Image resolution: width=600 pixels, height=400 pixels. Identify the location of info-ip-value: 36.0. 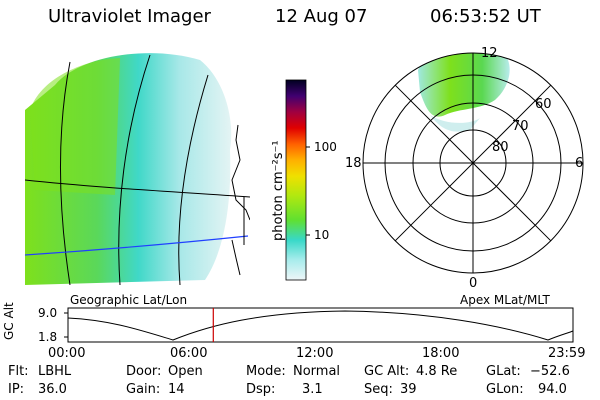
(52, 389).